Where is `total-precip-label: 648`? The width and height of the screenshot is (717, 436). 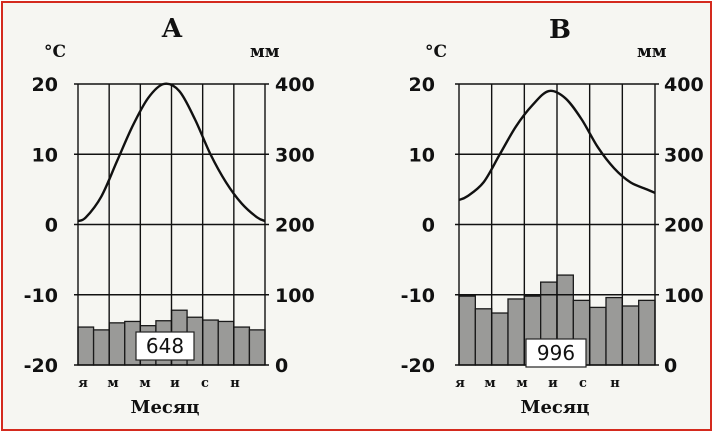 total-precip-label: 648 is located at coordinates (165, 346).